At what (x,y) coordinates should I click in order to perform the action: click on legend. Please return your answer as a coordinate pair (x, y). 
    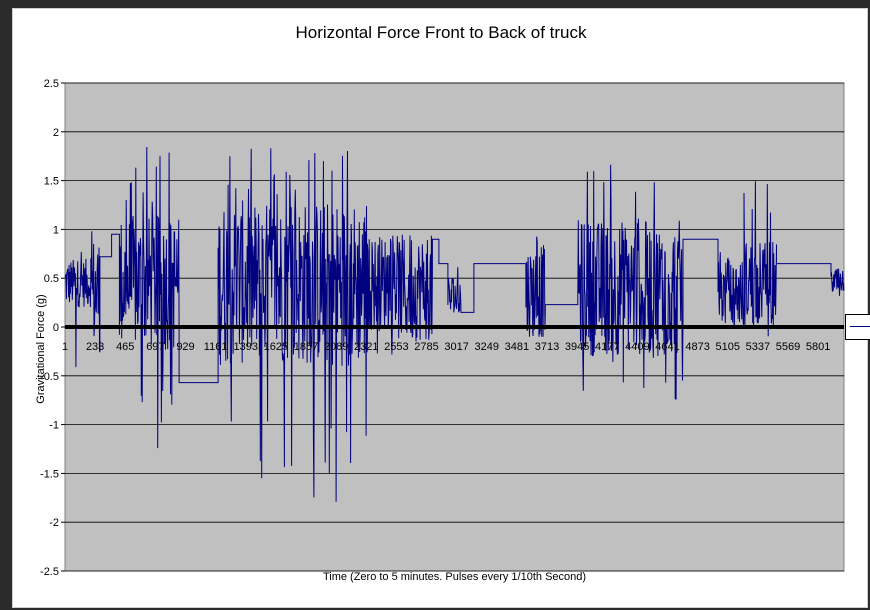
    Looking at the image, I should click on (857, 327).